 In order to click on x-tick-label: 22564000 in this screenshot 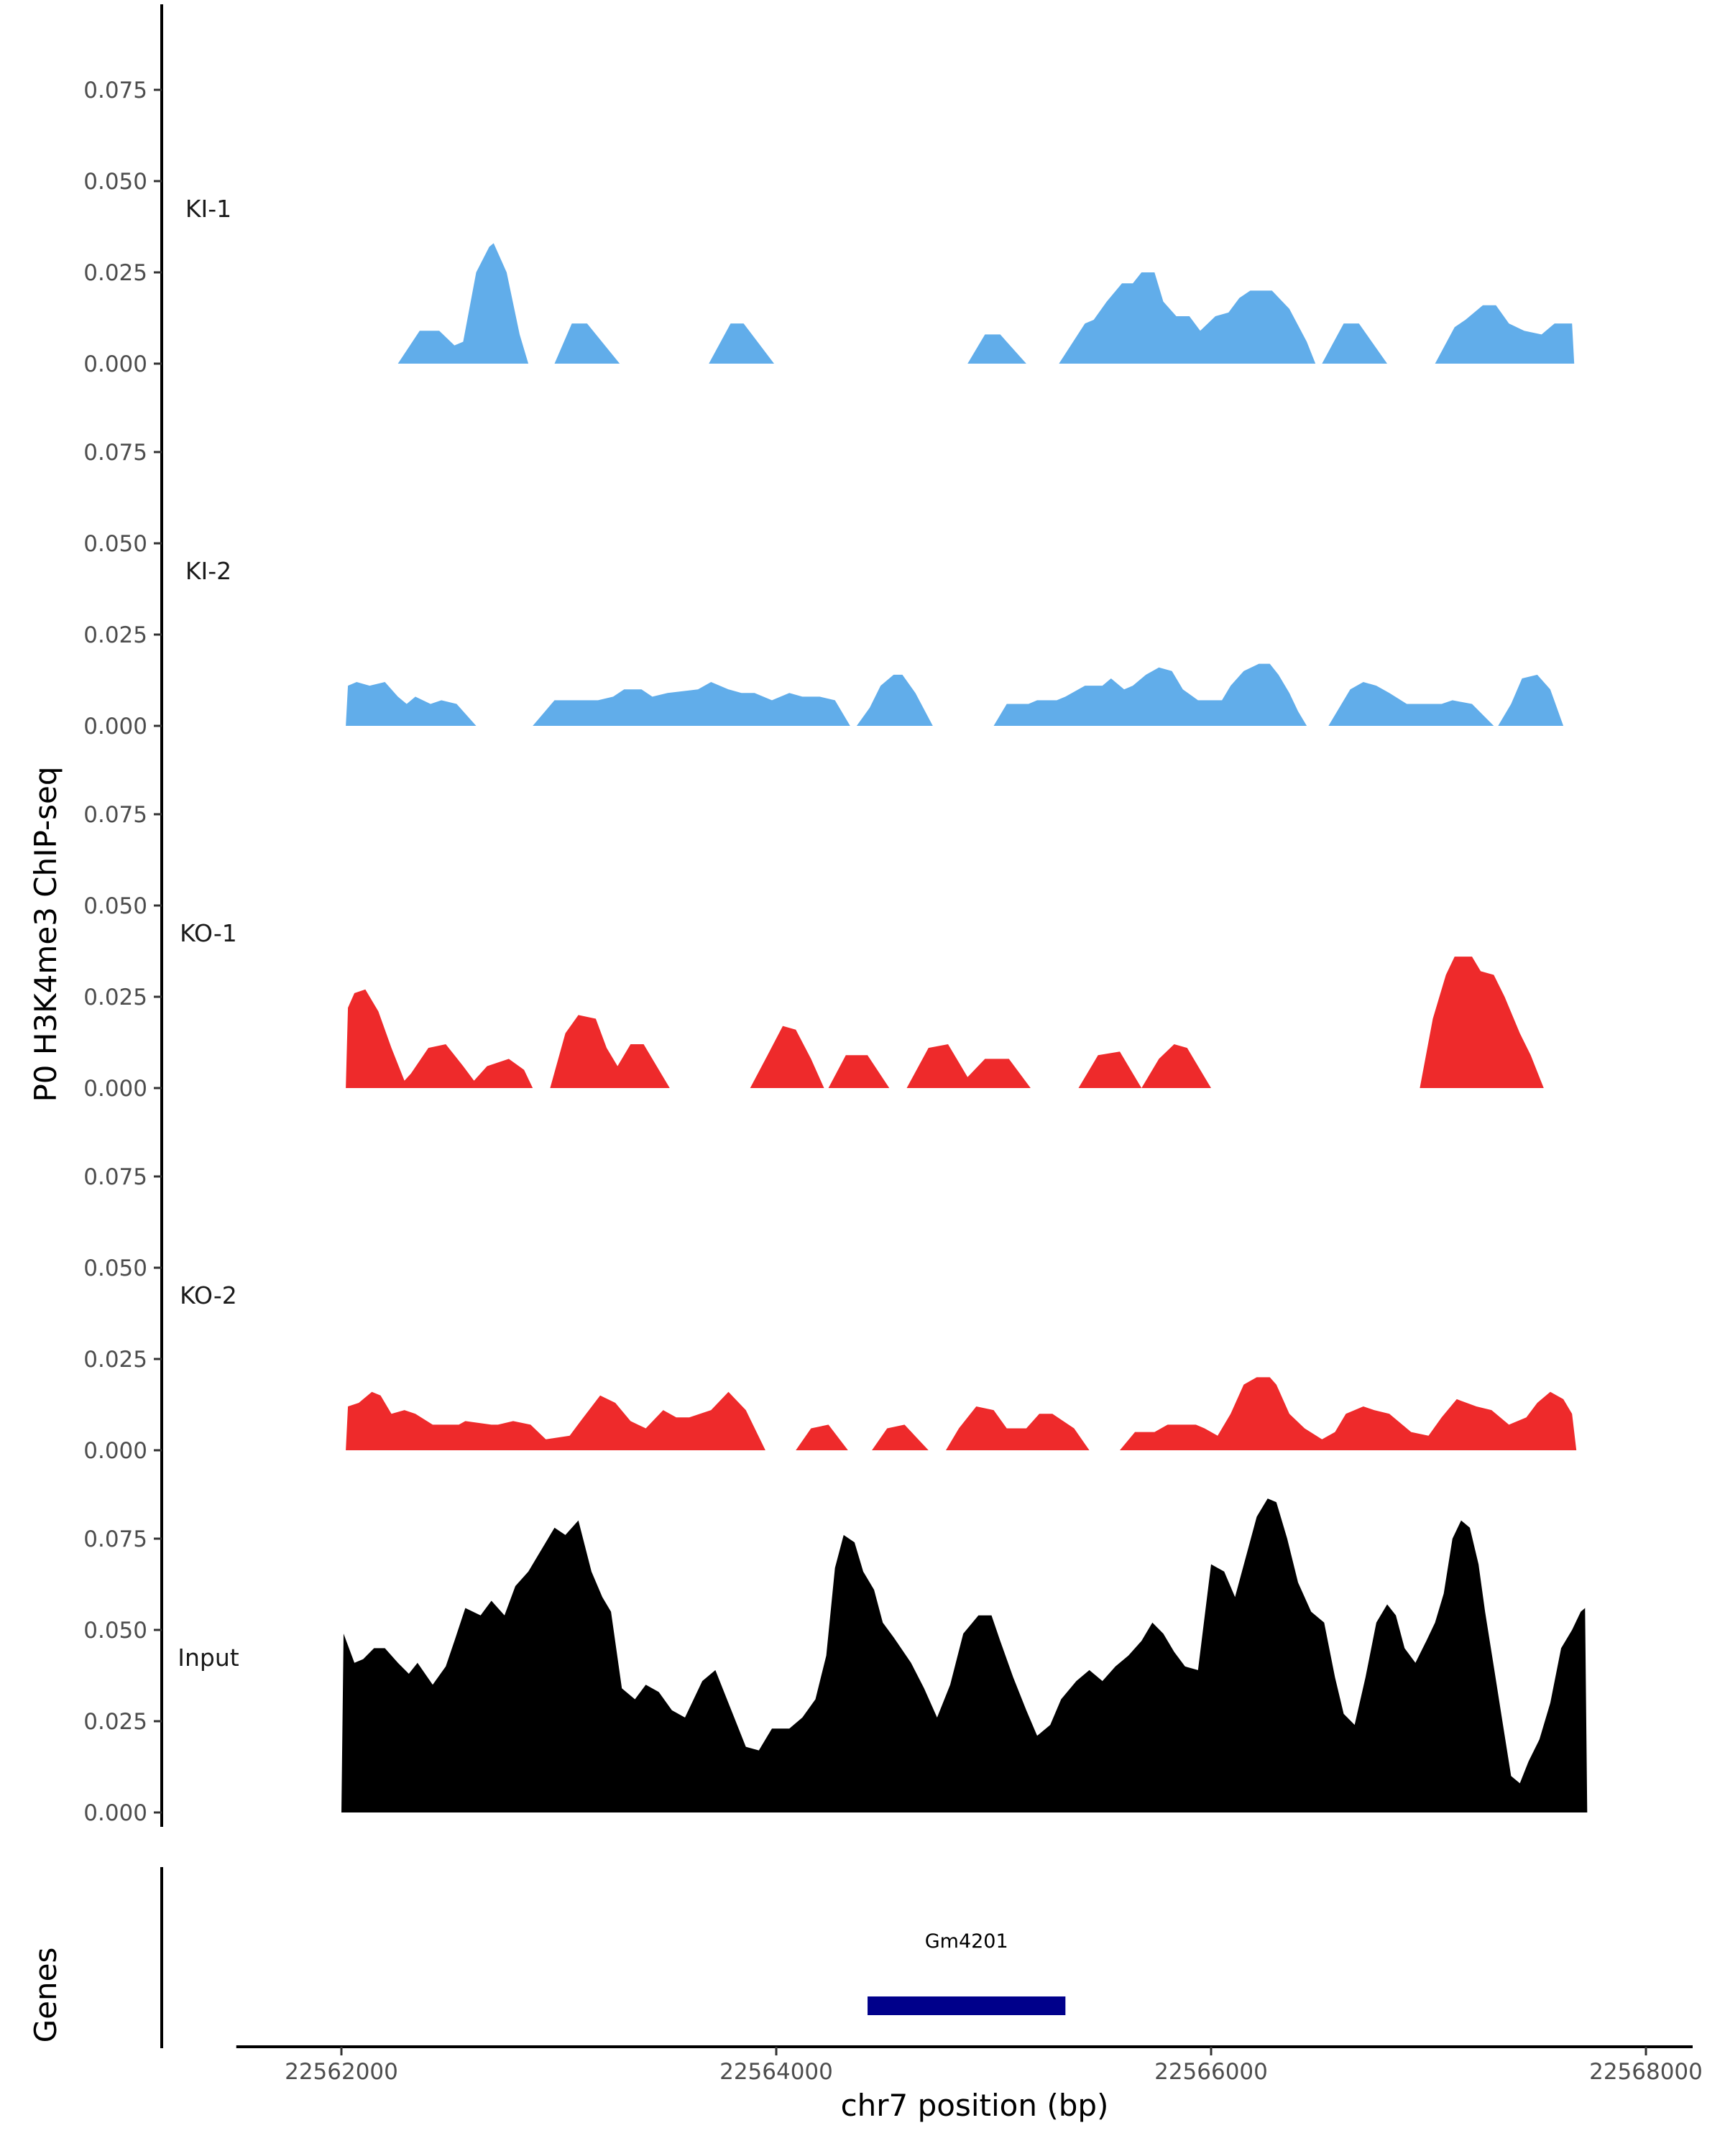, I will do `click(776, 2072)`.